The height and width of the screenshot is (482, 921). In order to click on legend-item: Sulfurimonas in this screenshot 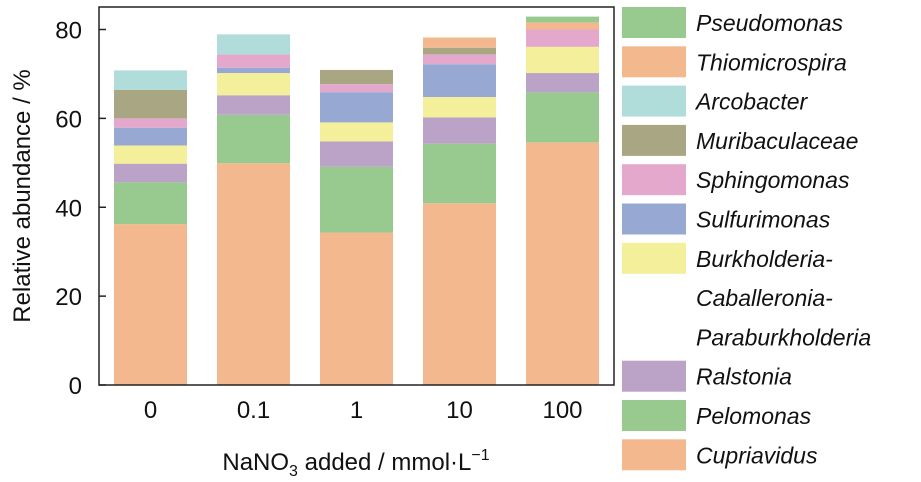, I will do `click(726, 219)`.